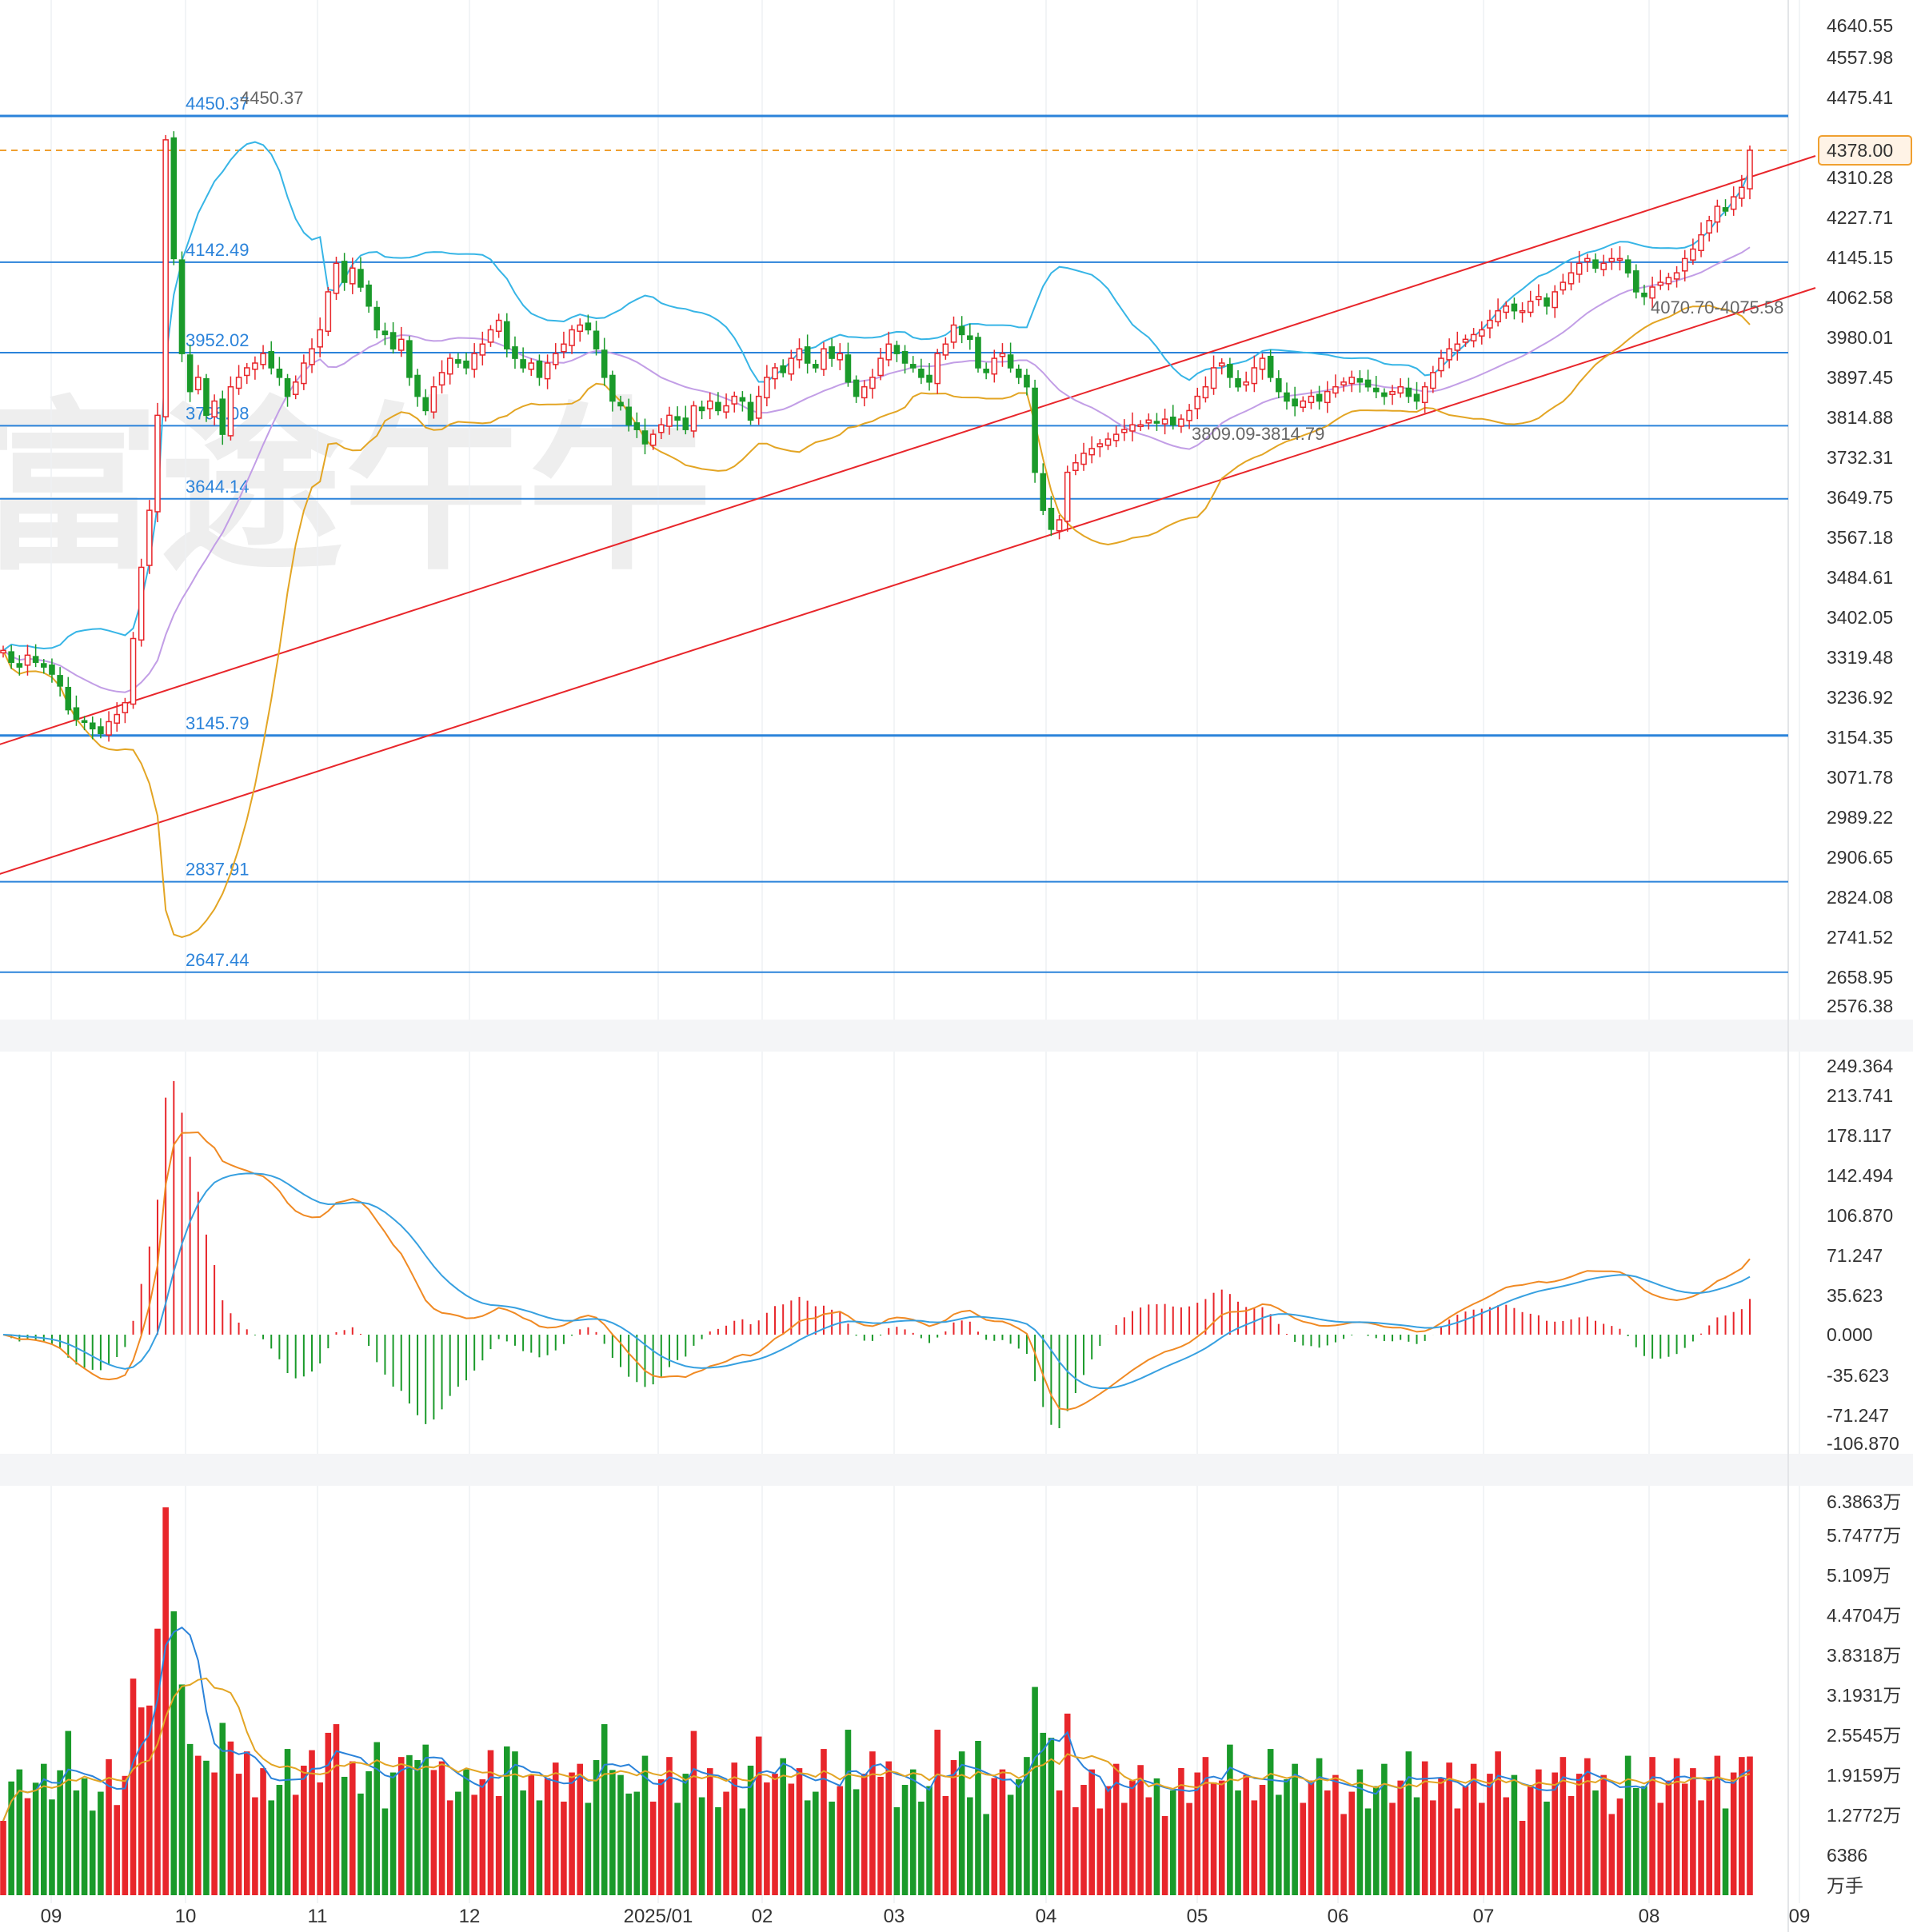 The height and width of the screenshot is (1932, 1913). What do you see at coordinates (1850, 1334) in the screenshot?
I see `macd-axis-tick: 0.000` at bounding box center [1850, 1334].